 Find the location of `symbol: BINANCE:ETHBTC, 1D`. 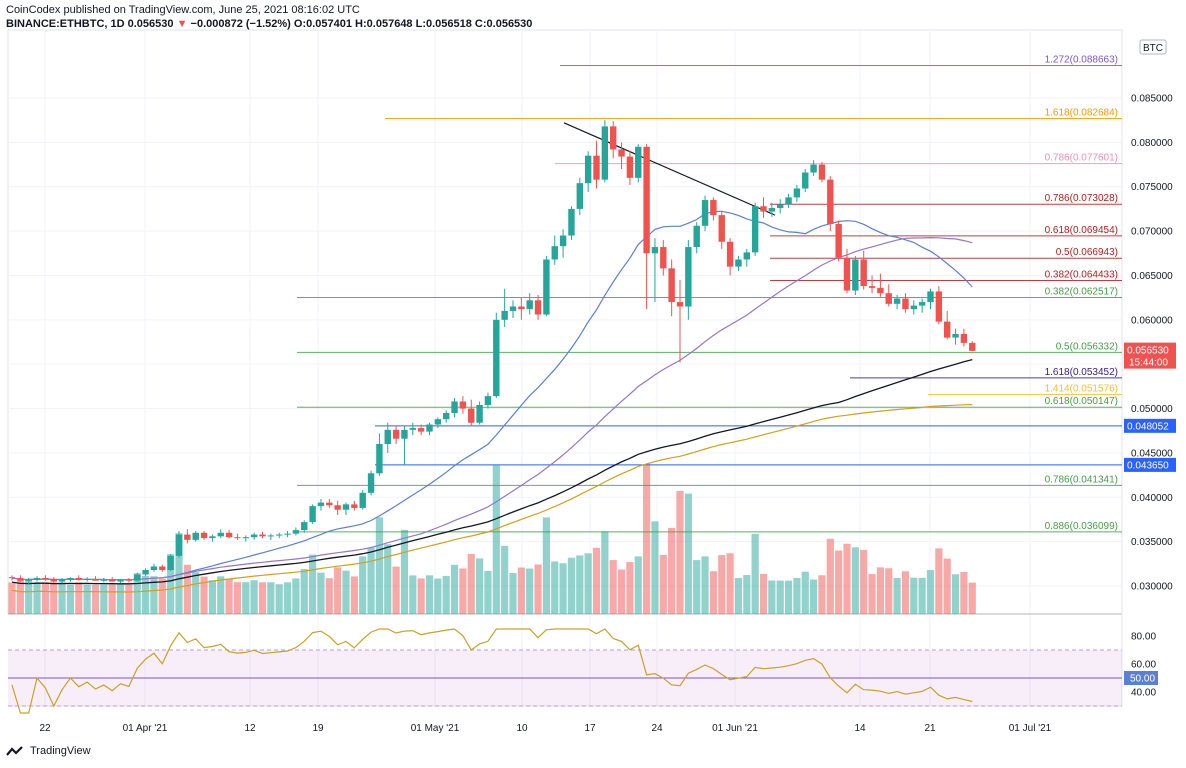

symbol: BINANCE:ETHBTC, 1D is located at coordinates (65, 24).